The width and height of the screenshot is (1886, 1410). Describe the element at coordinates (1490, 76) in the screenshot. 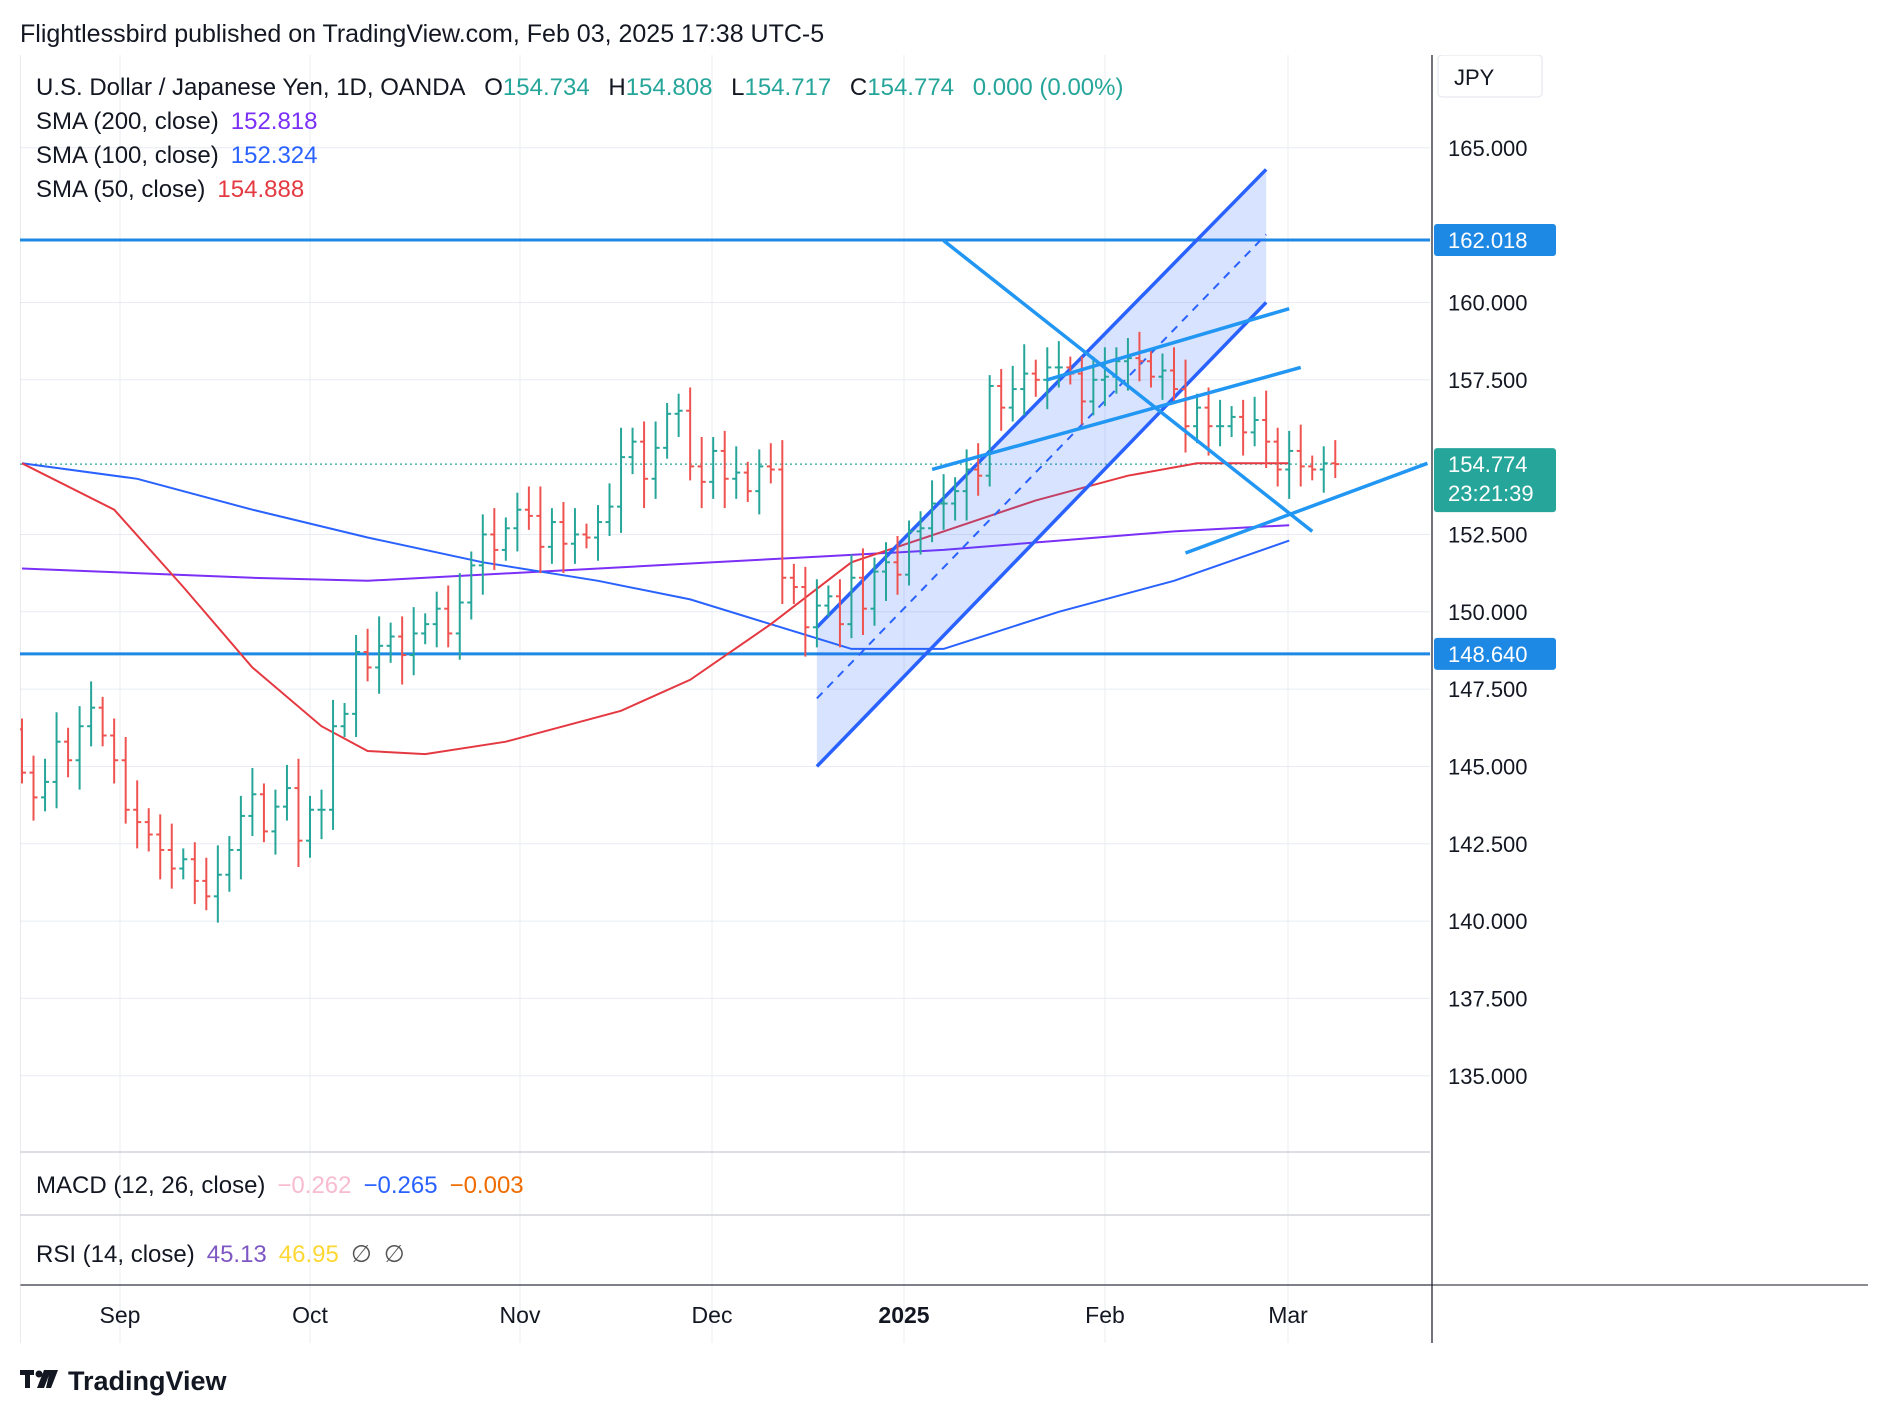

I see `currency-box: JPY` at that location.